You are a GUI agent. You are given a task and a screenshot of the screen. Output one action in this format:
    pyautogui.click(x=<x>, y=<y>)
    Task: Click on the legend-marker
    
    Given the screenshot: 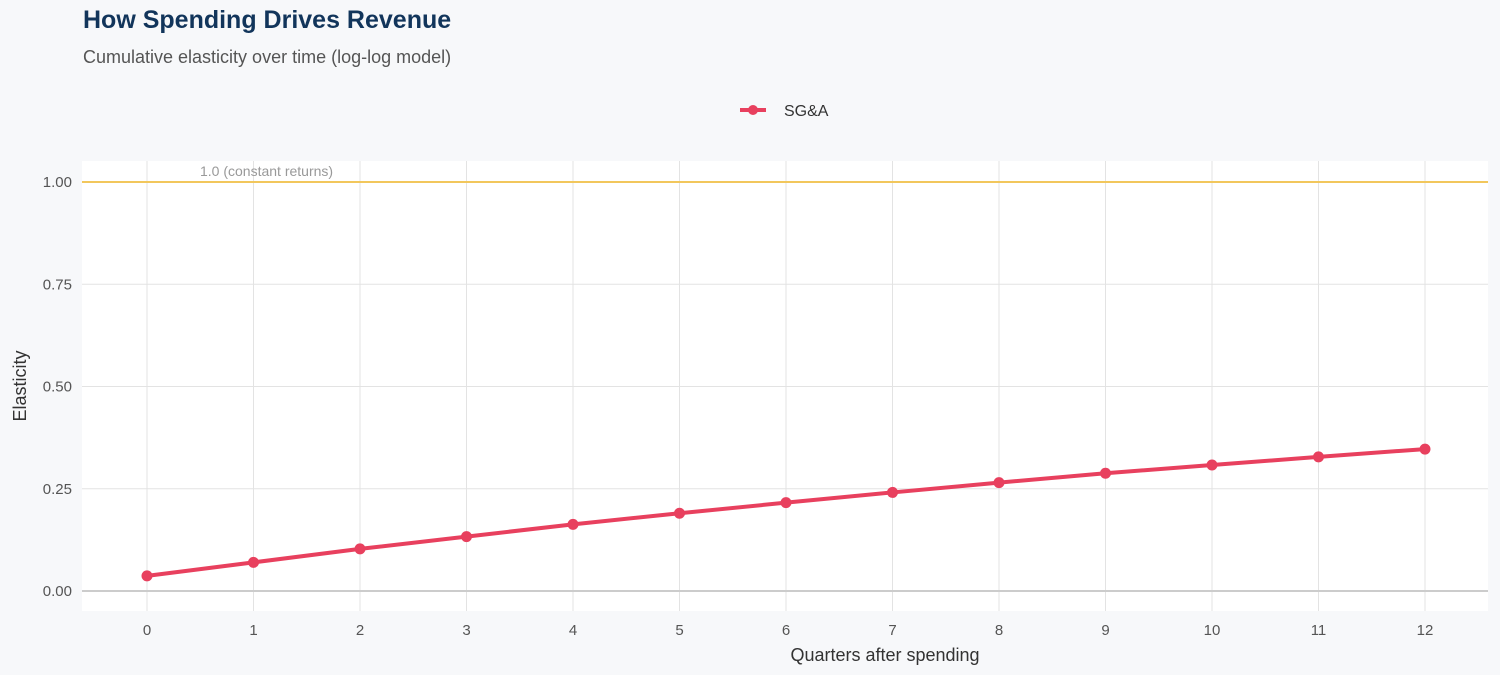 What is the action you would take?
    pyautogui.click(x=753, y=110)
    